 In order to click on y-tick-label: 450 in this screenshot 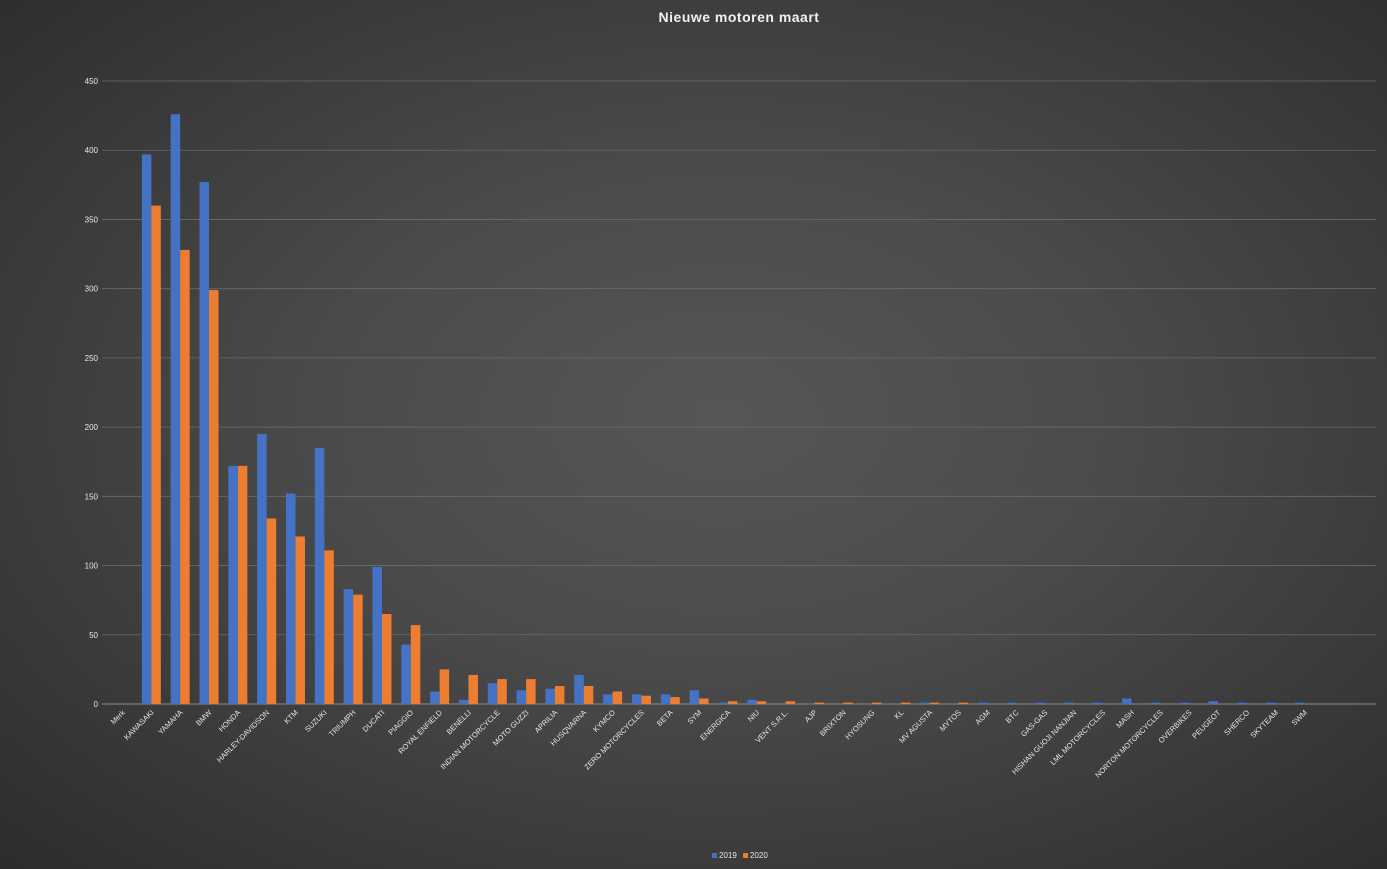, I will do `click(92, 81)`.